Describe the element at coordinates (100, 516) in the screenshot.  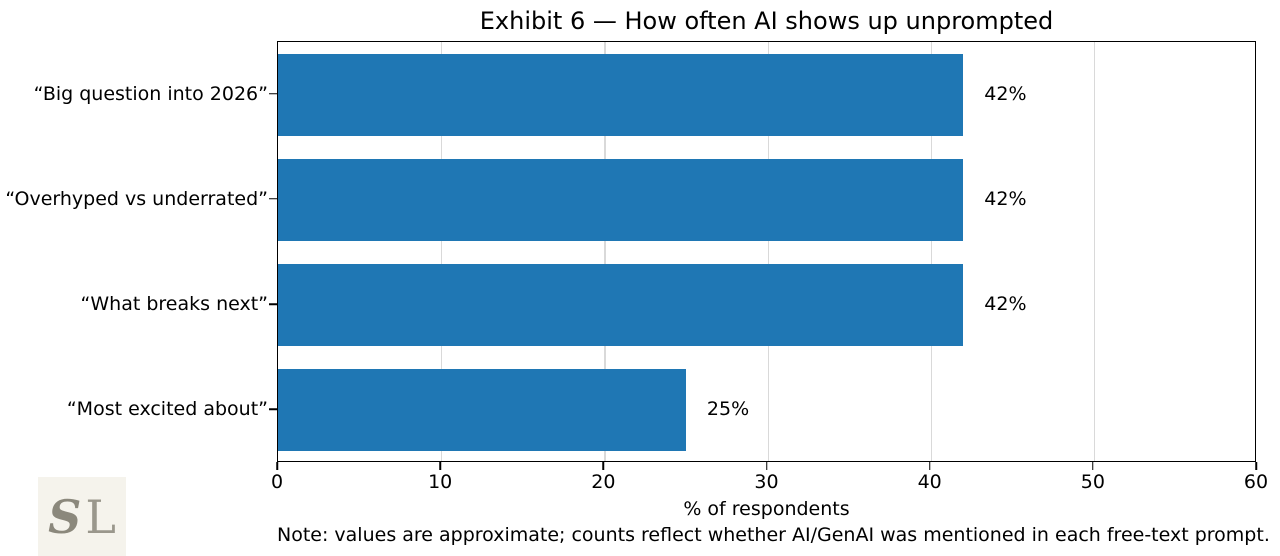
I see `brand-logo-letter-l: L` at that location.